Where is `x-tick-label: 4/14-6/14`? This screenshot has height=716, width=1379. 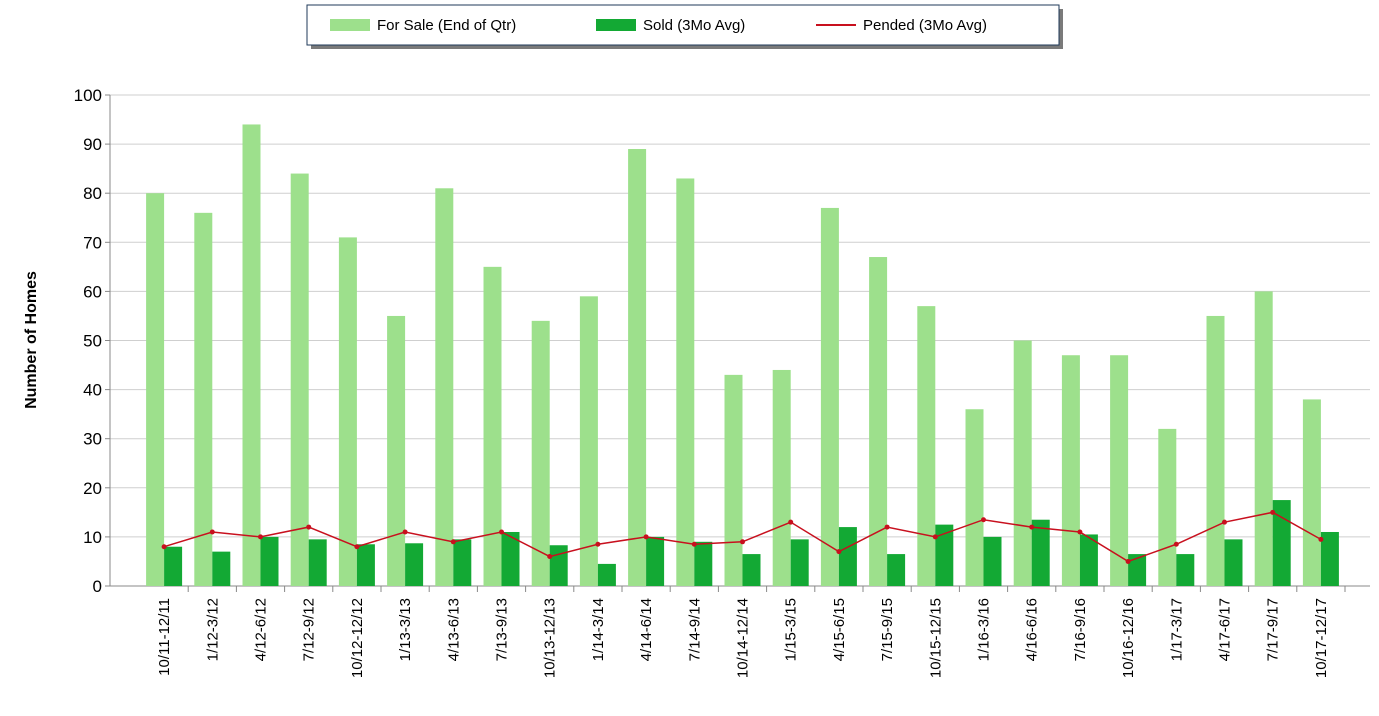 x-tick-label: 4/14-6/14 is located at coordinates (646, 629).